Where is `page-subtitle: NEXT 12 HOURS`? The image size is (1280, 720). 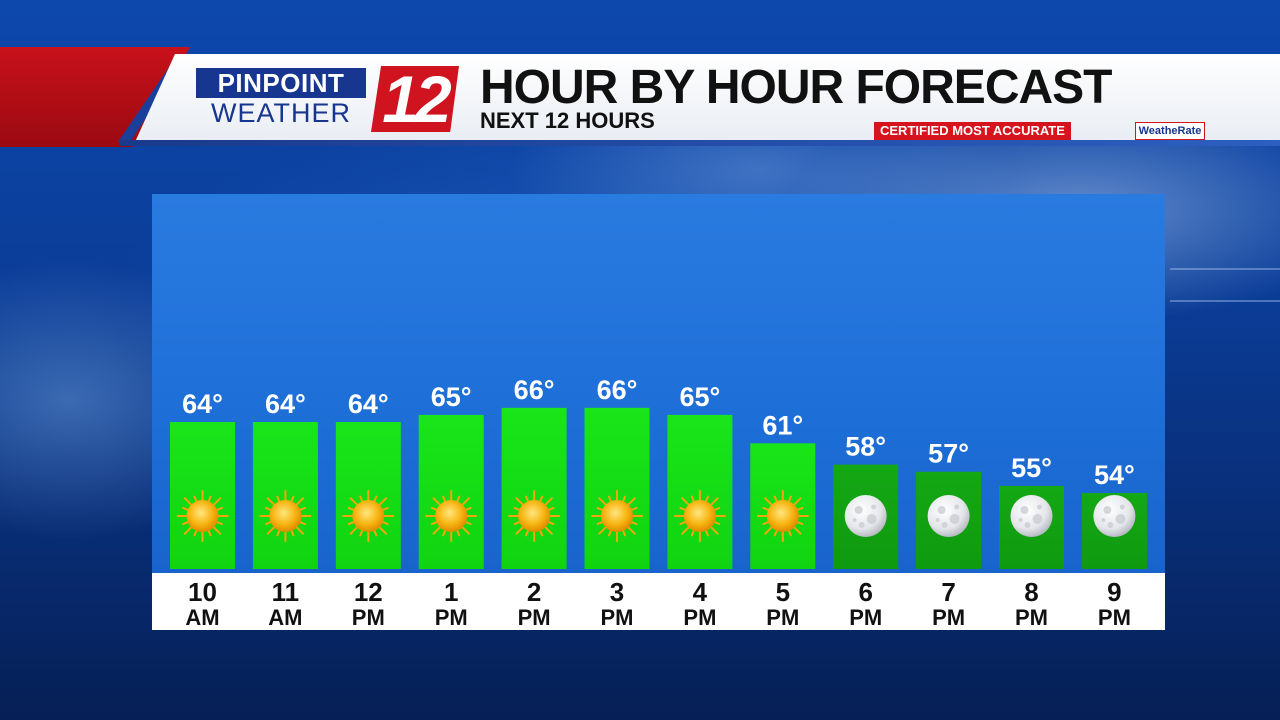
page-subtitle: NEXT 12 HOURS is located at coordinates (567, 120).